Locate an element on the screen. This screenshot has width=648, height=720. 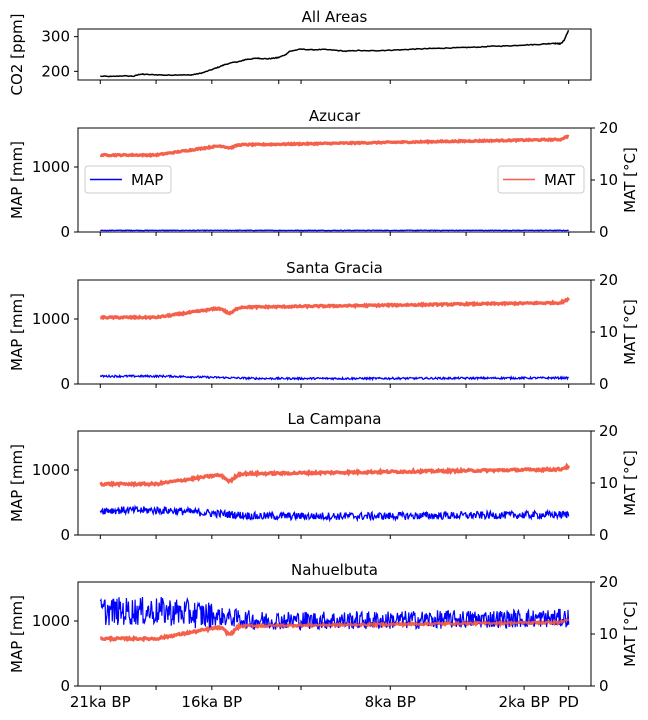
x-tick-label: 21ka BP is located at coordinates (100, 702).